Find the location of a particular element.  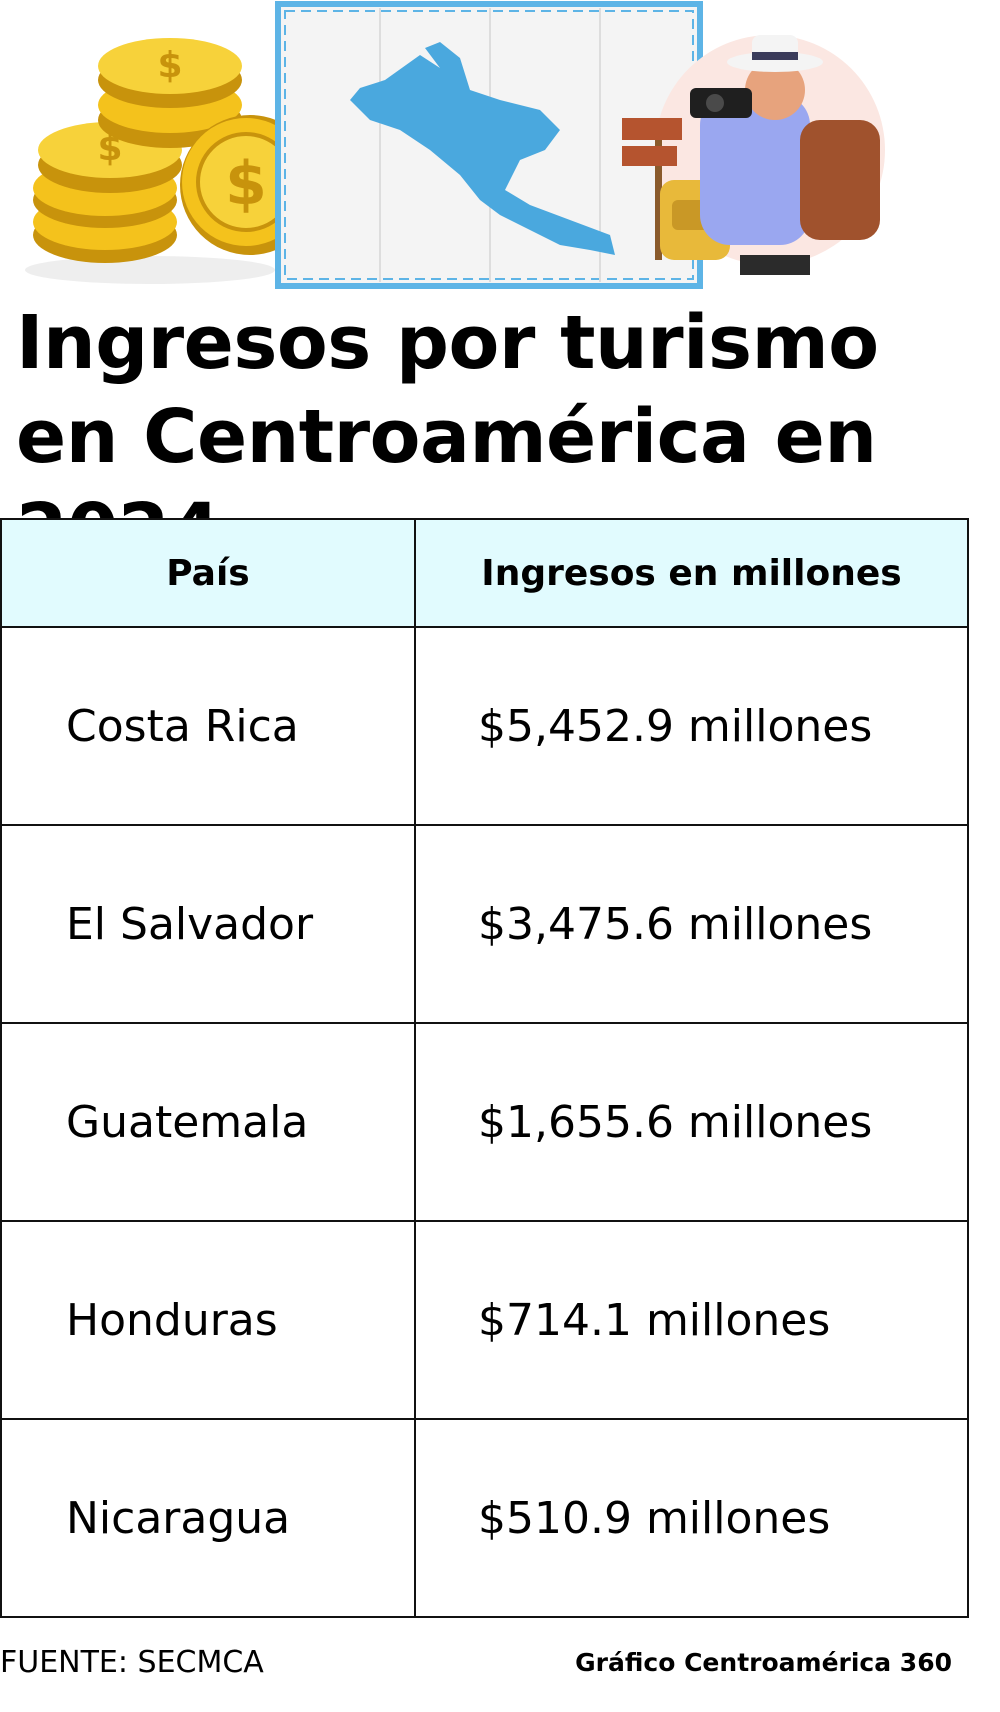

table-row: El Salvador $3,475.6 millones is located at coordinates (484, 924).